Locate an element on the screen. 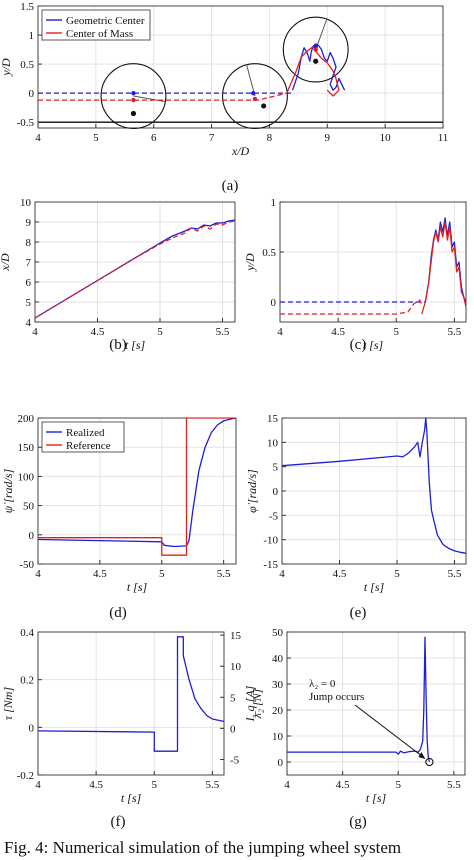  y-tick-label: -10 is located at coordinates (270, 541).